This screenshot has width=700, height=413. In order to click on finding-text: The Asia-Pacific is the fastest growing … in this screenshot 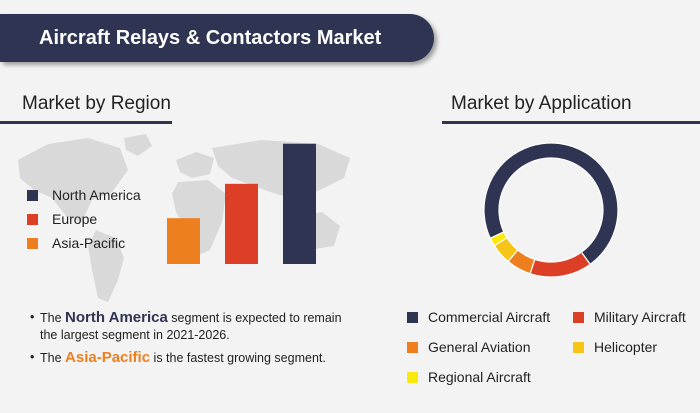, I will do `click(183, 358)`.